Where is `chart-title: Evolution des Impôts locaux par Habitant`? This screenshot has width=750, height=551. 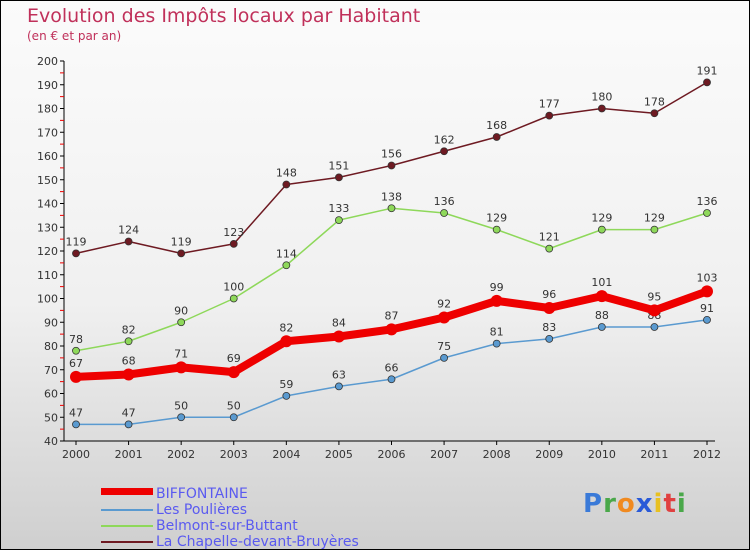
chart-title: Evolution des Impôts locaux par Habitant is located at coordinates (224, 16).